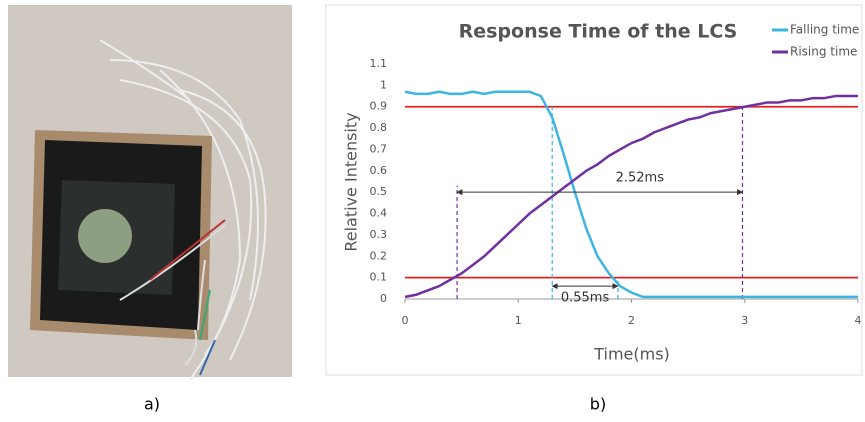 The image size is (865, 422). Describe the element at coordinates (379, 148) in the screenshot. I see `y-tick-label: 0.7` at that location.